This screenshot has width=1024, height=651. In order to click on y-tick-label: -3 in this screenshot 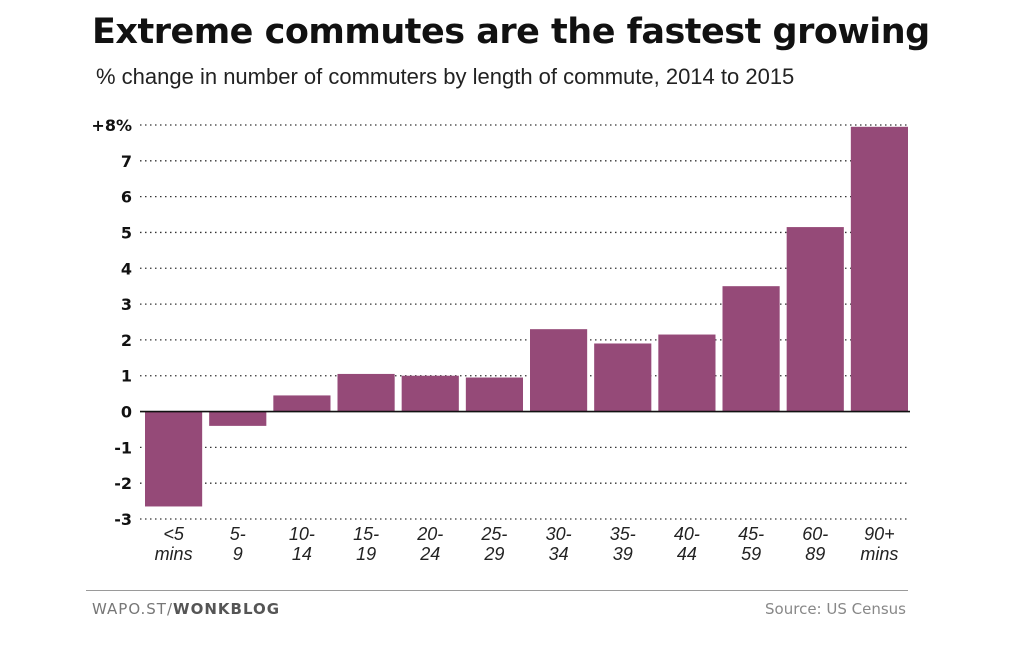, I will do `click(123, 519)`.